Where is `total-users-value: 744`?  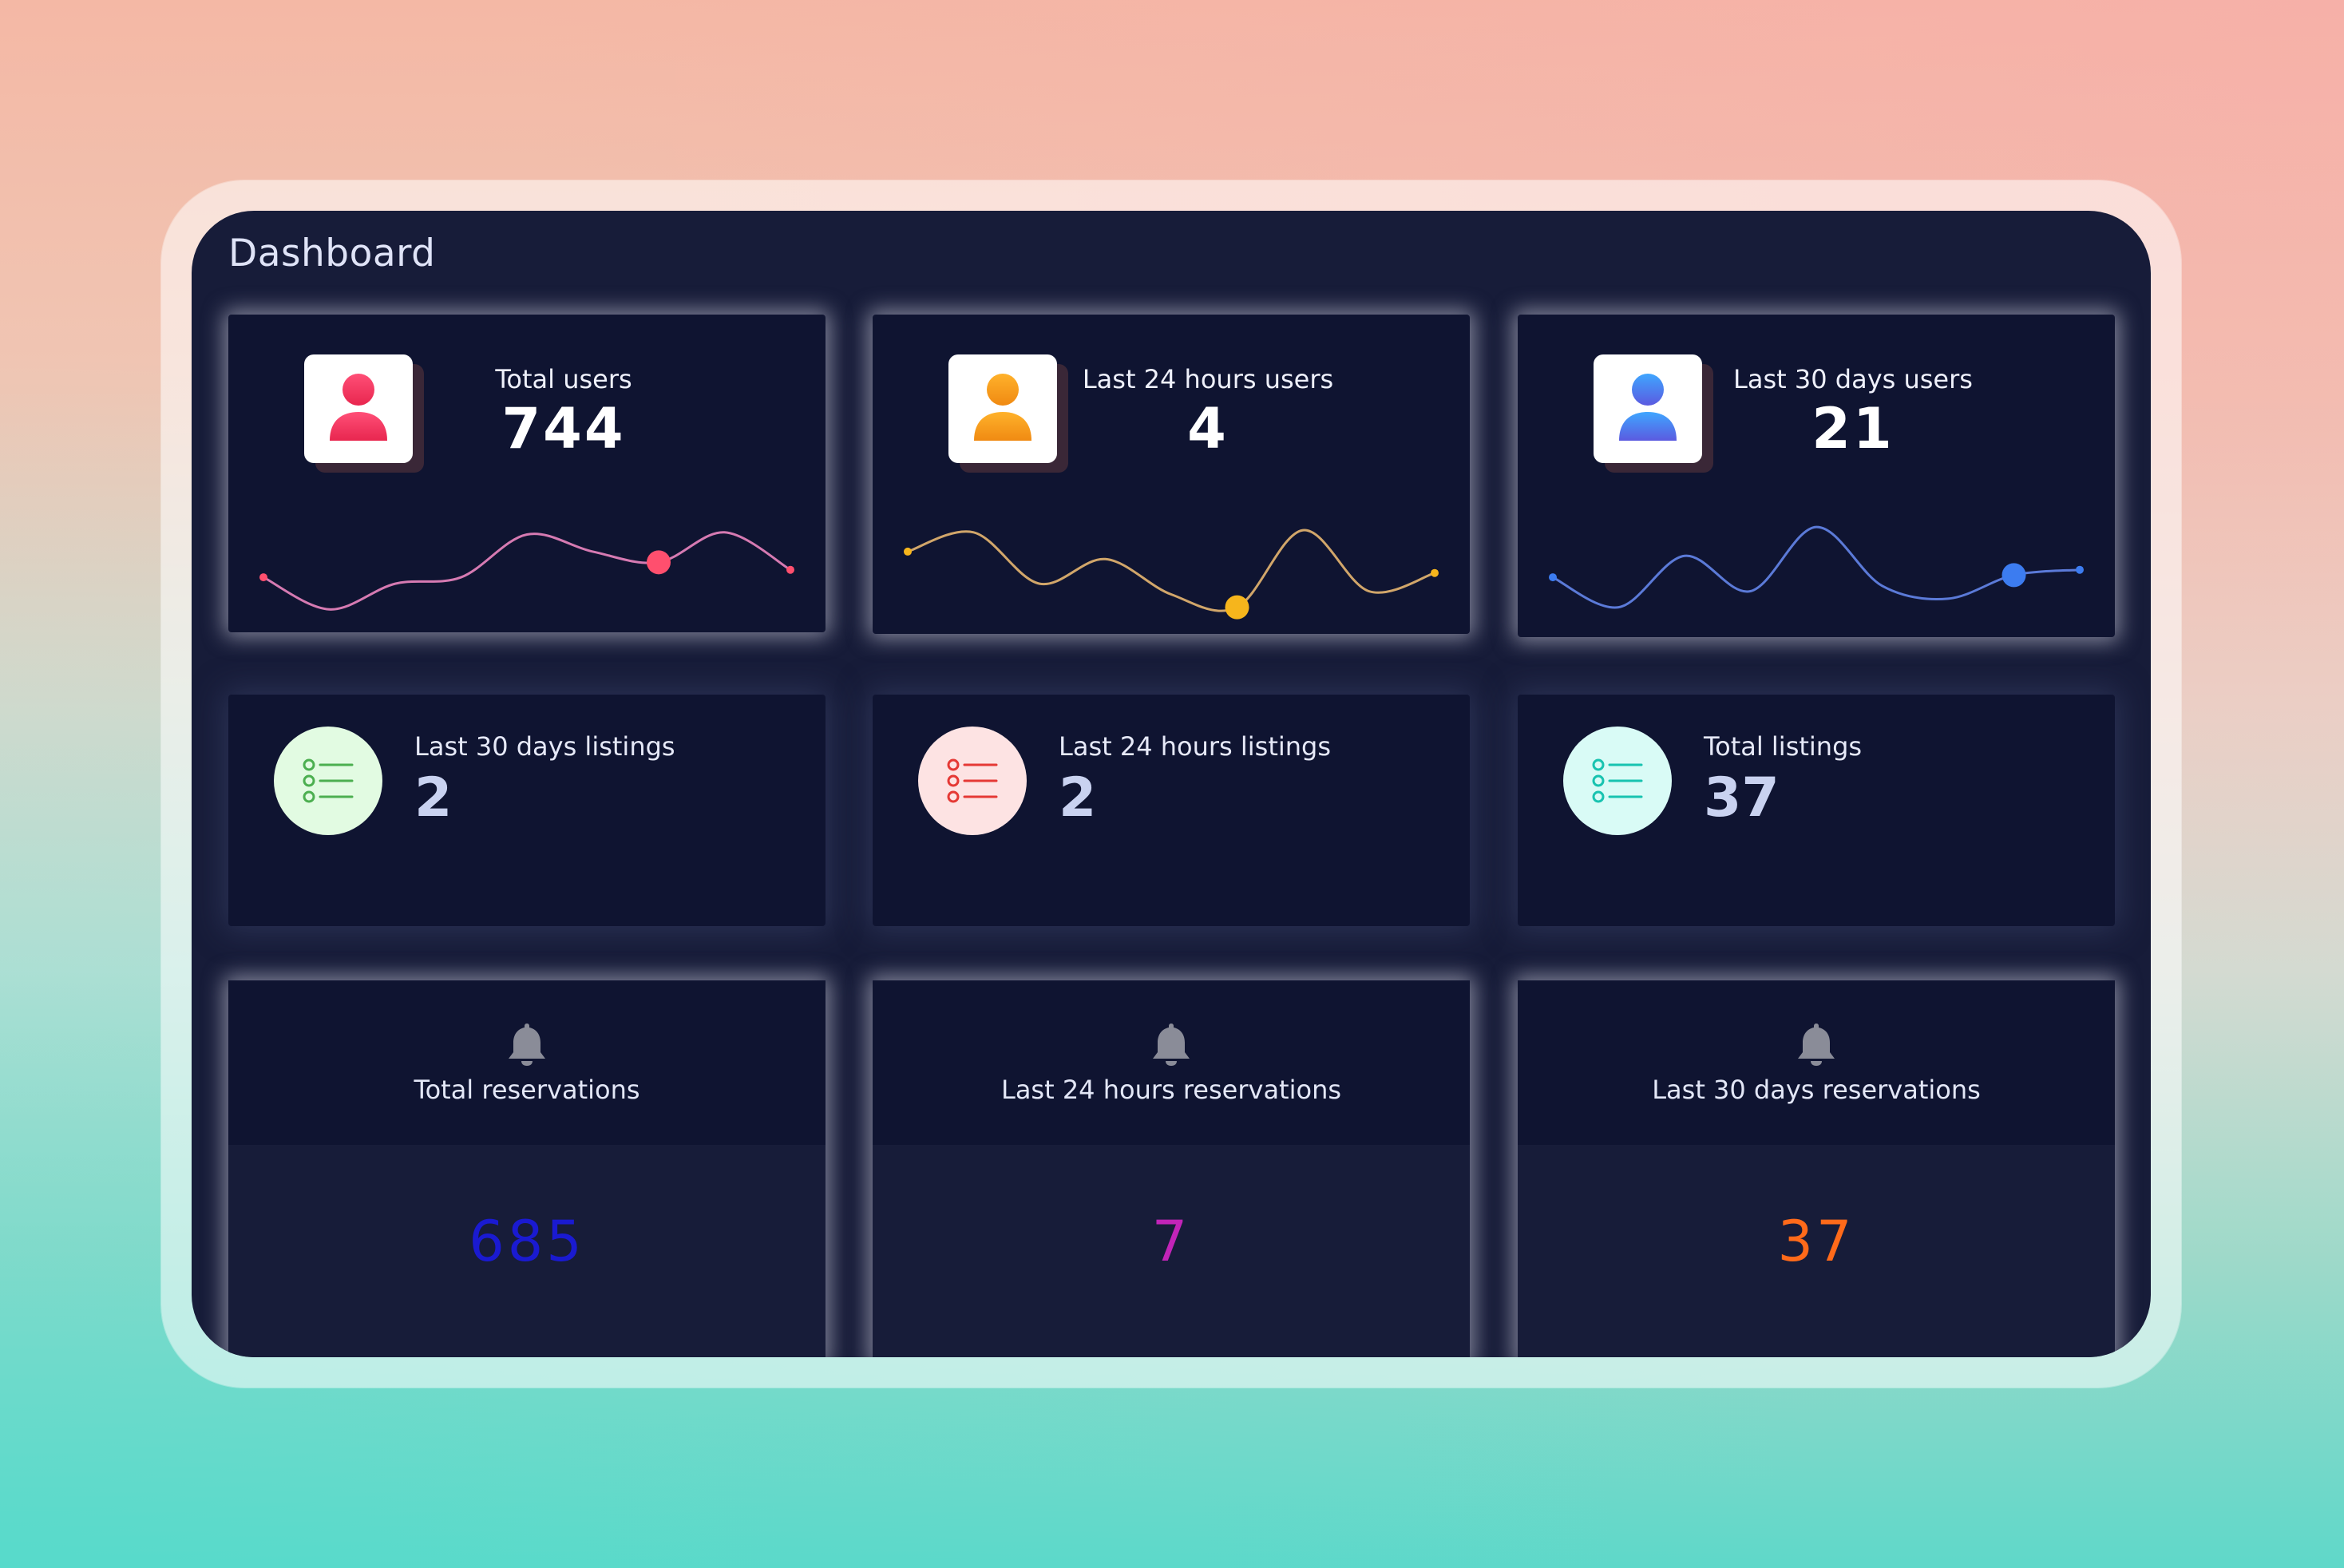
total-users-value: 744 is located at coordinates (563, 428).